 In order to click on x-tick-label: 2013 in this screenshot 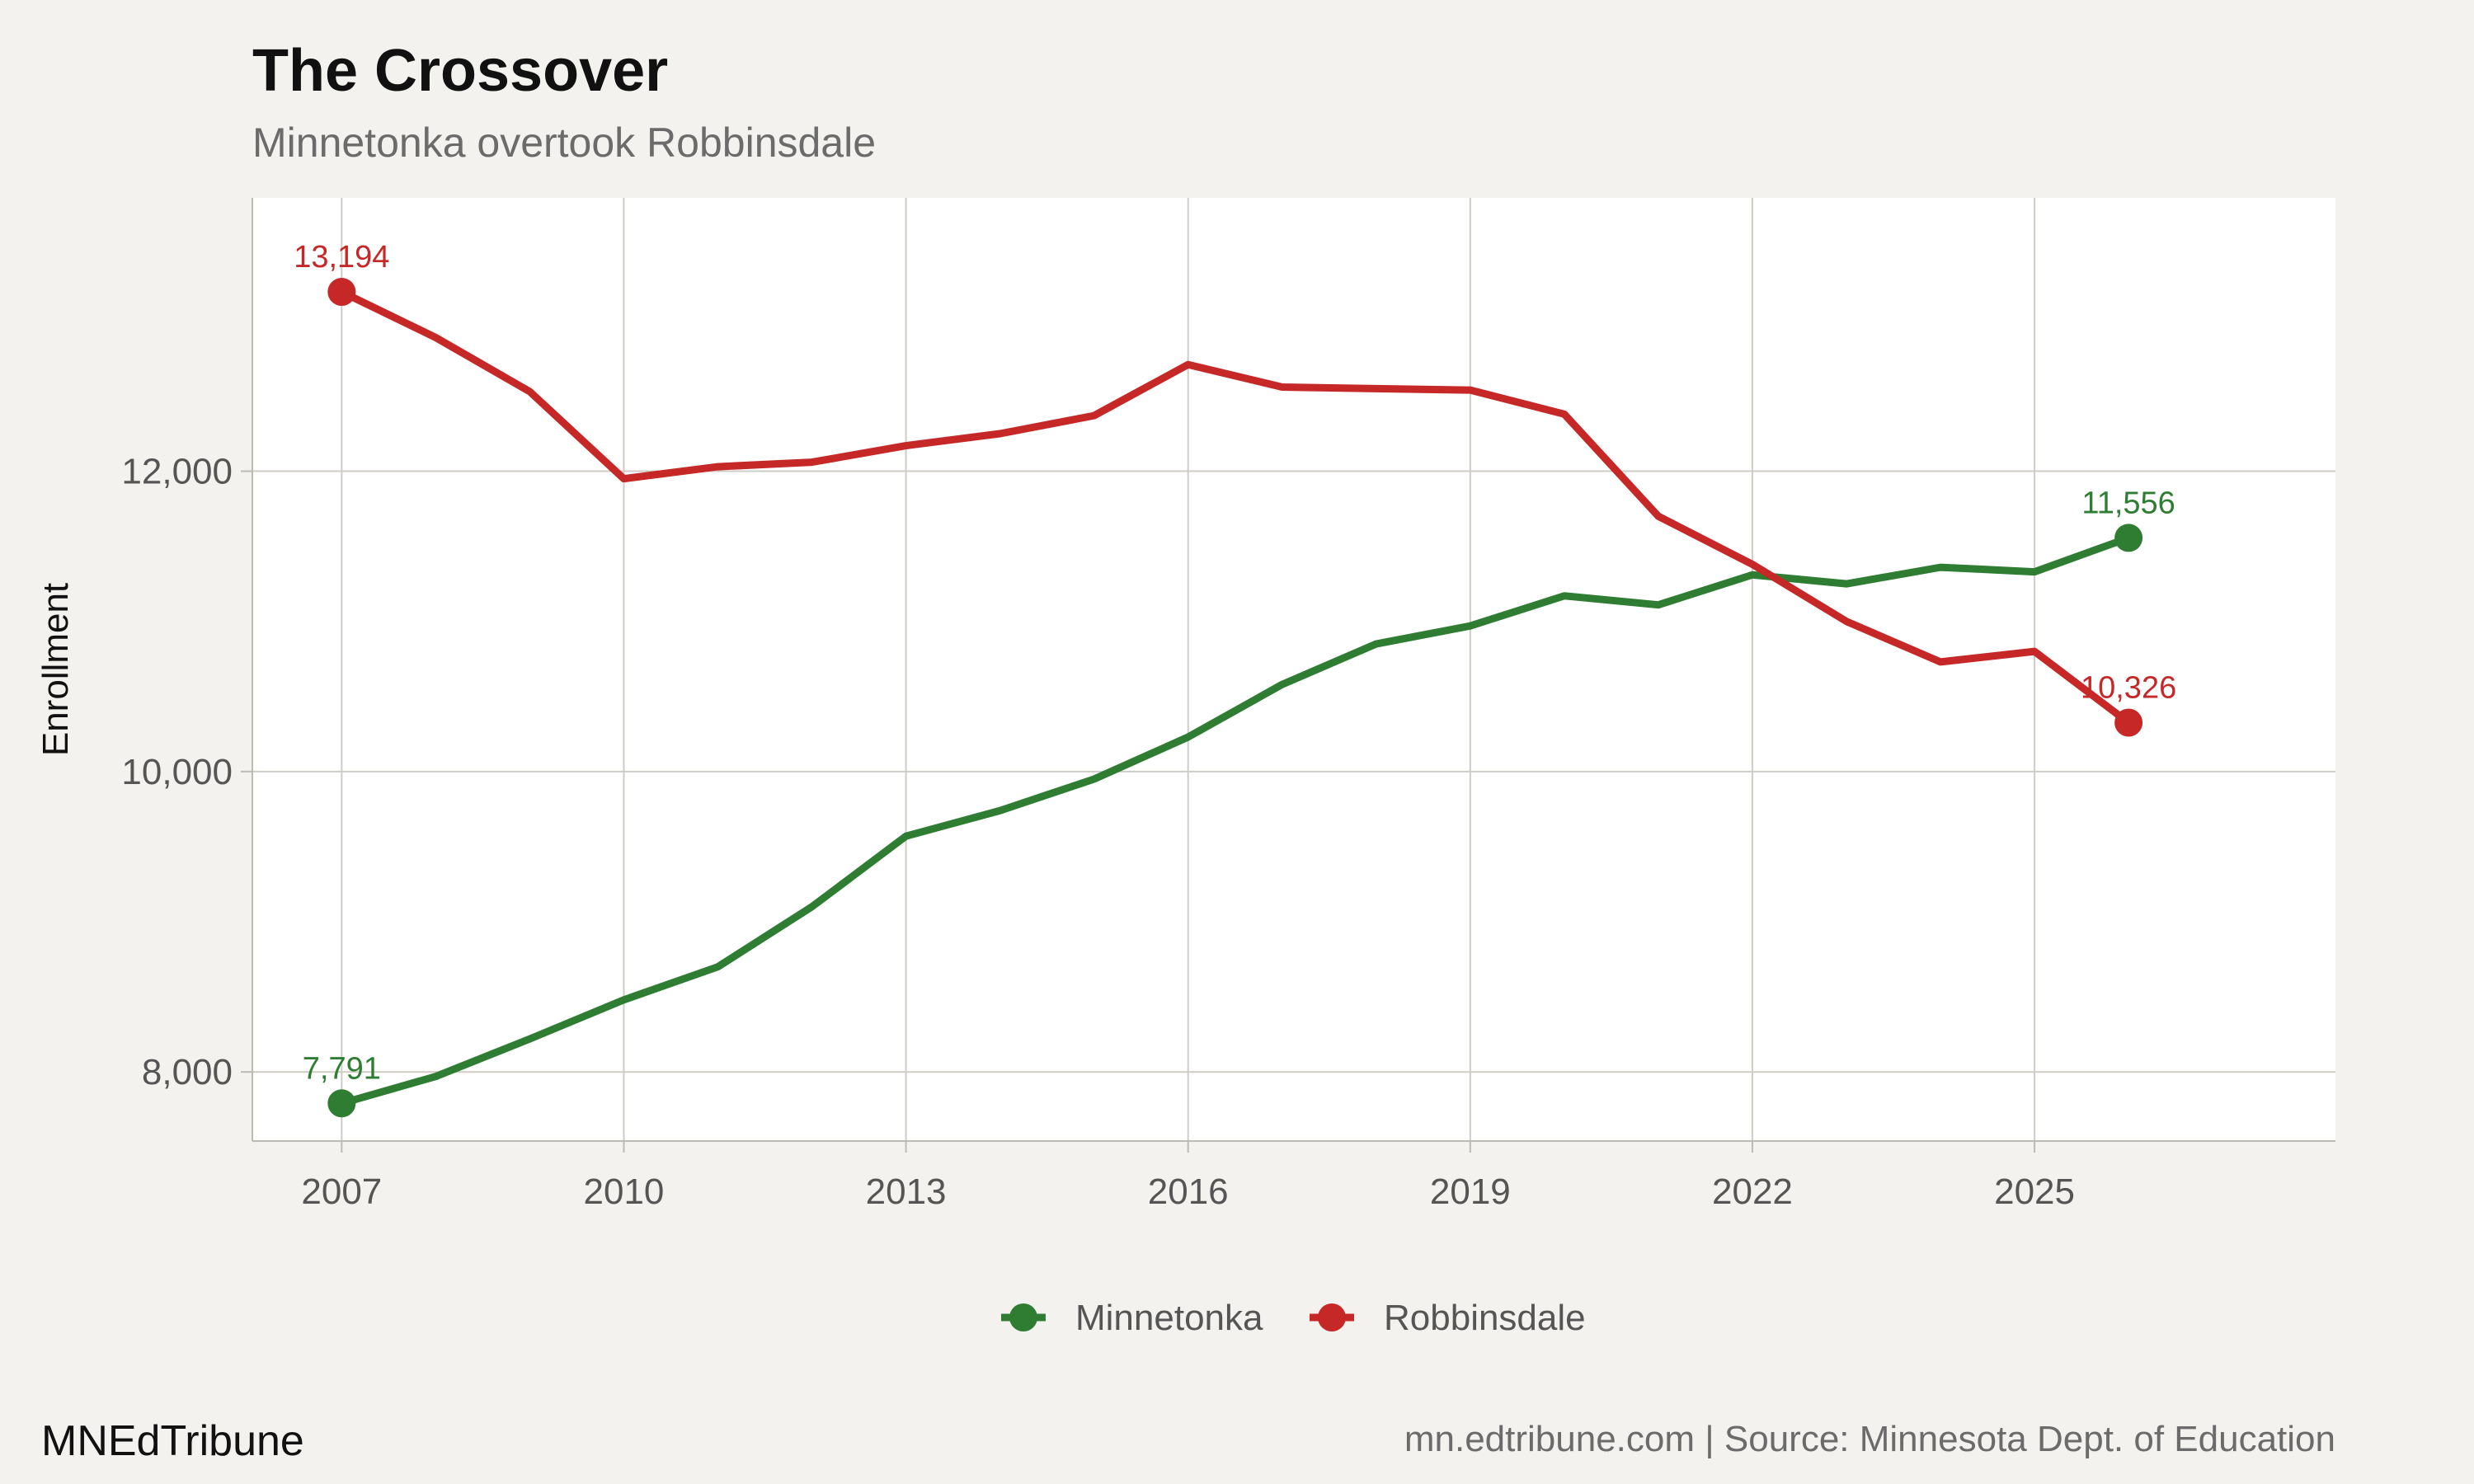, I will do `click(906, 1192)`.